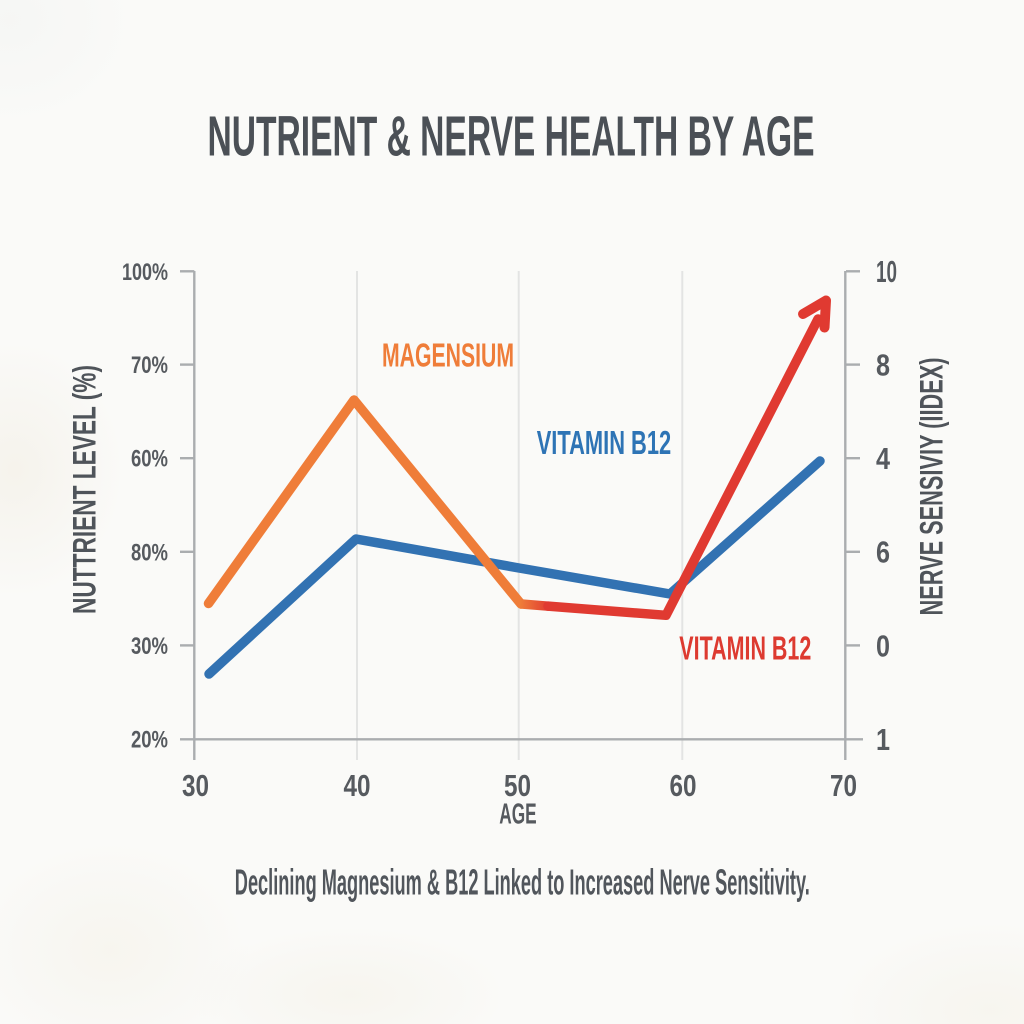 This screenshot has width=1024, height=1024. Describe the element at coordinates (195, 785) in the screenshot. I see `svg-text: 30` at that location.